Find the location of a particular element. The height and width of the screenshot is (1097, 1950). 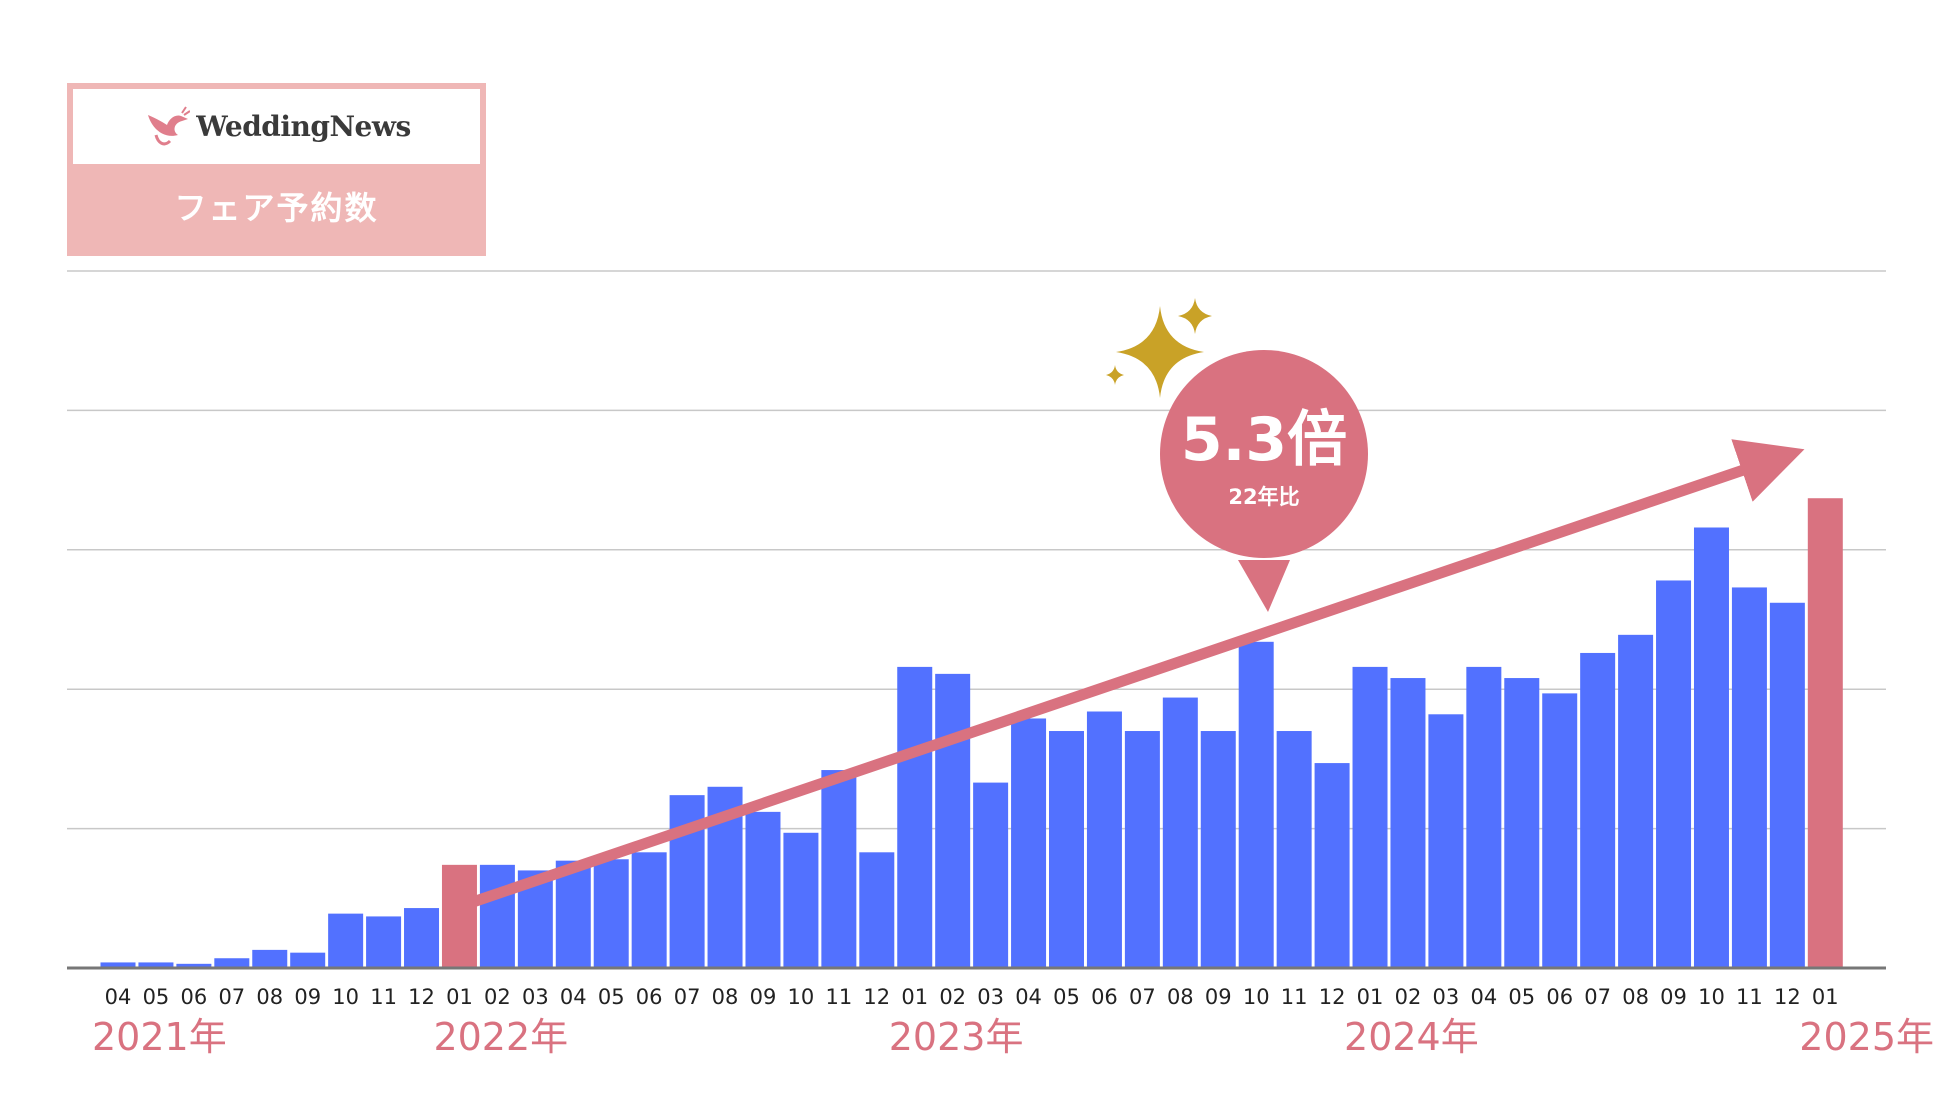

tick-label-10: 02 is located at coordinates (497, 997).